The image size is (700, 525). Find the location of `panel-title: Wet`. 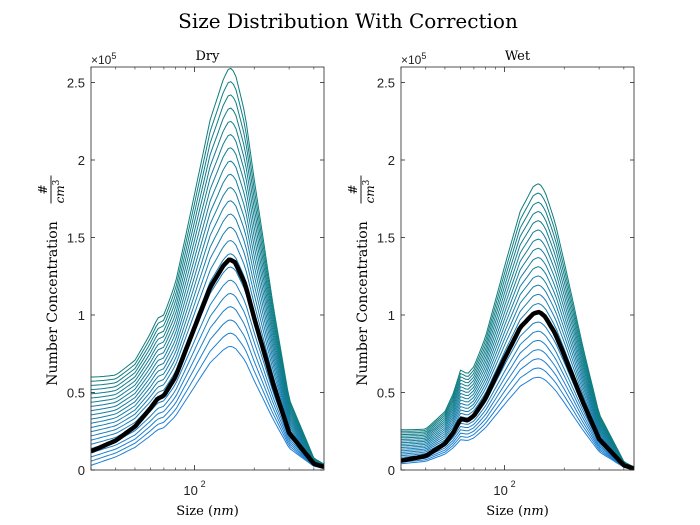

panel-title: Wet is located at coordinates (518, 56).